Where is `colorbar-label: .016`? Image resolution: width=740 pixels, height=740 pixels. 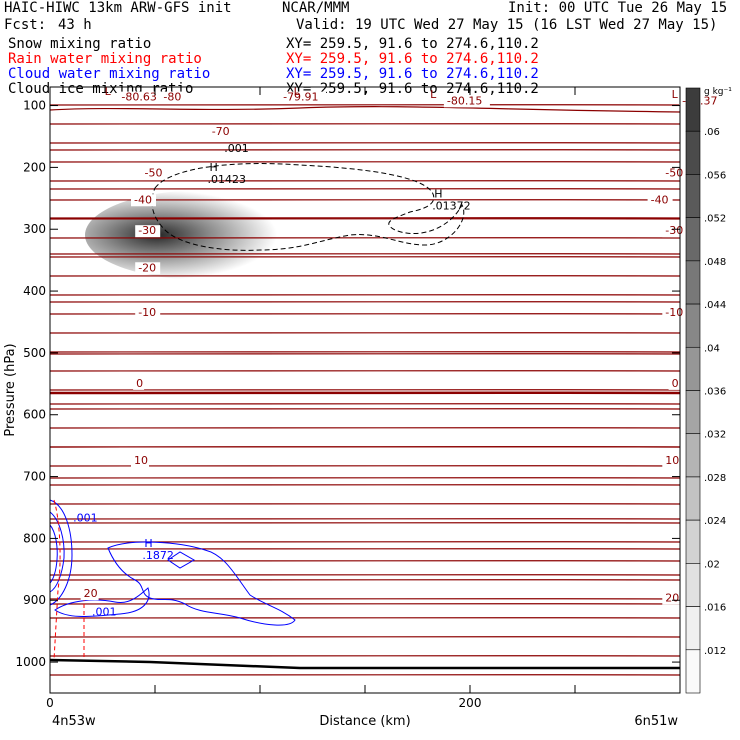 colorbar-label: .016 is located at coordinates (715, 608).